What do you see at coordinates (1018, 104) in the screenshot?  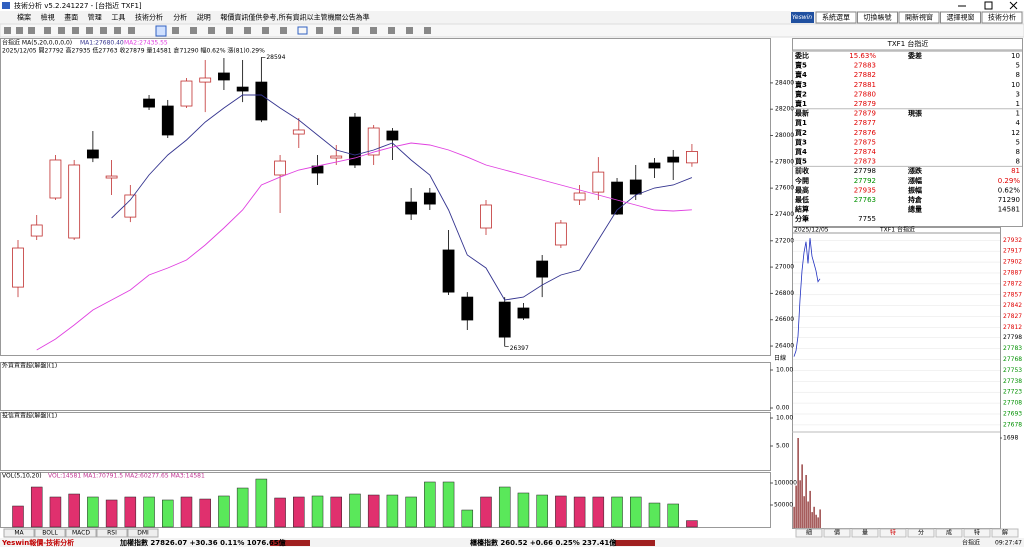 I see `quote-value: 1` at bounding box center [1018, 104].